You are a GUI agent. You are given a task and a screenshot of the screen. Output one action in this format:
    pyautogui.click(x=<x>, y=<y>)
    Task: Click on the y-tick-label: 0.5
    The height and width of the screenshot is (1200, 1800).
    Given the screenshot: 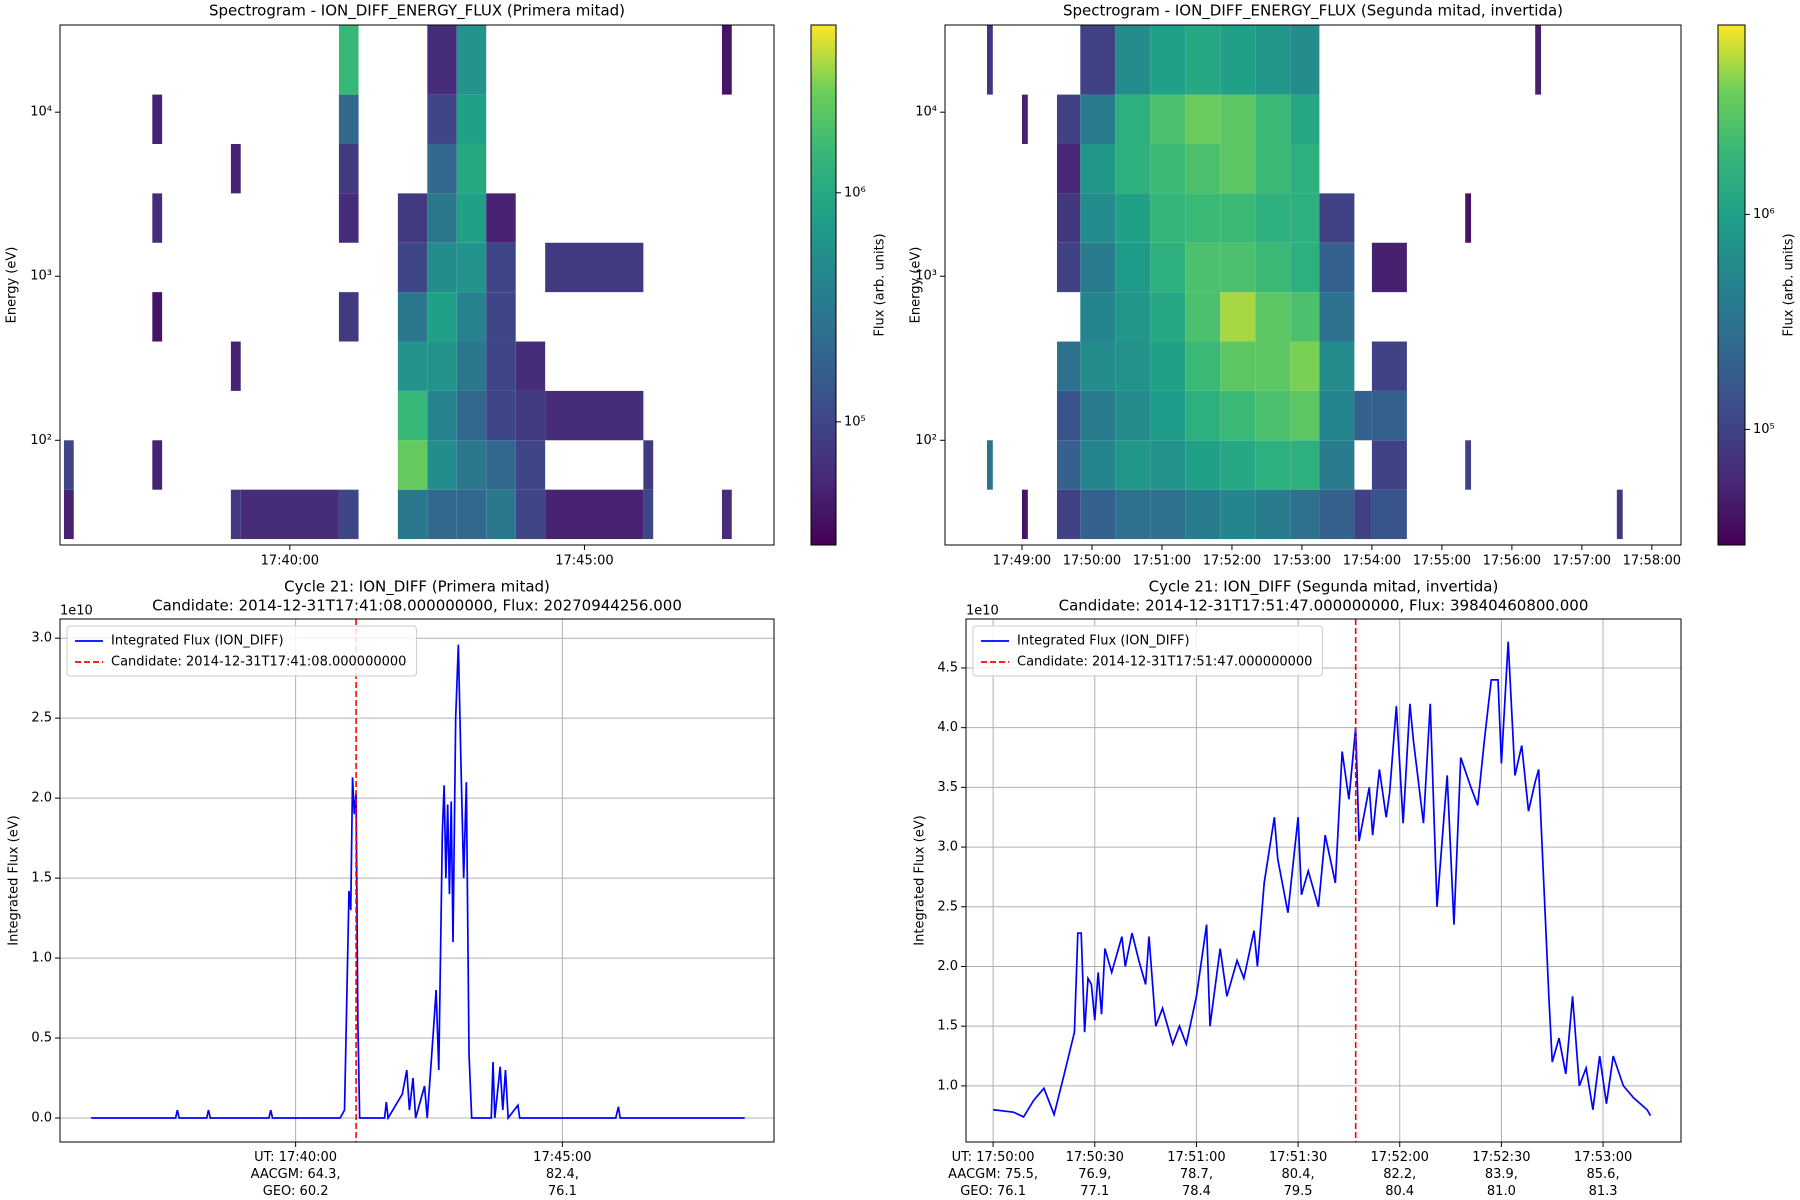 What is the action you would take?
    pyautogui.click(x=41, y=1038)
    